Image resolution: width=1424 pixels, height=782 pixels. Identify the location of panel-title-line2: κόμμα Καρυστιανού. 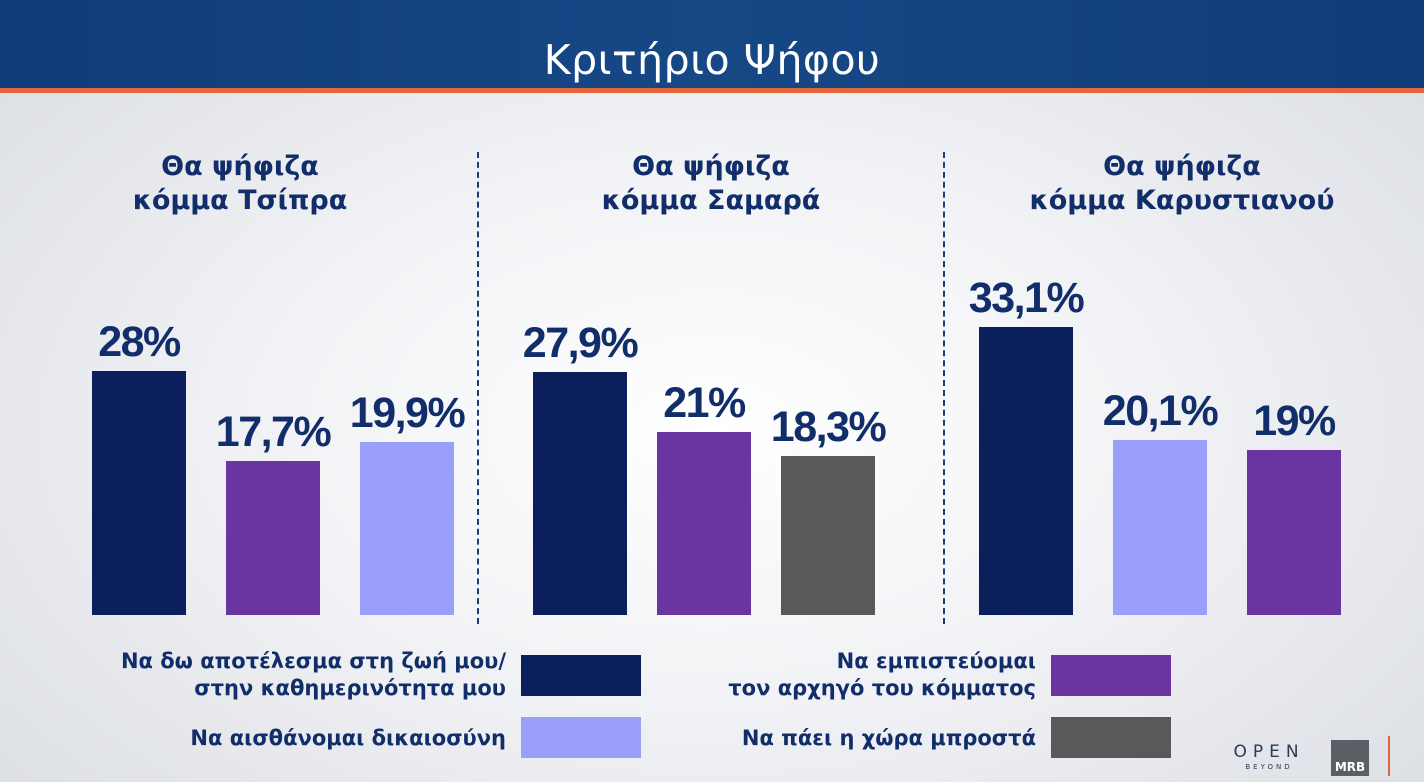
(1182, 200).